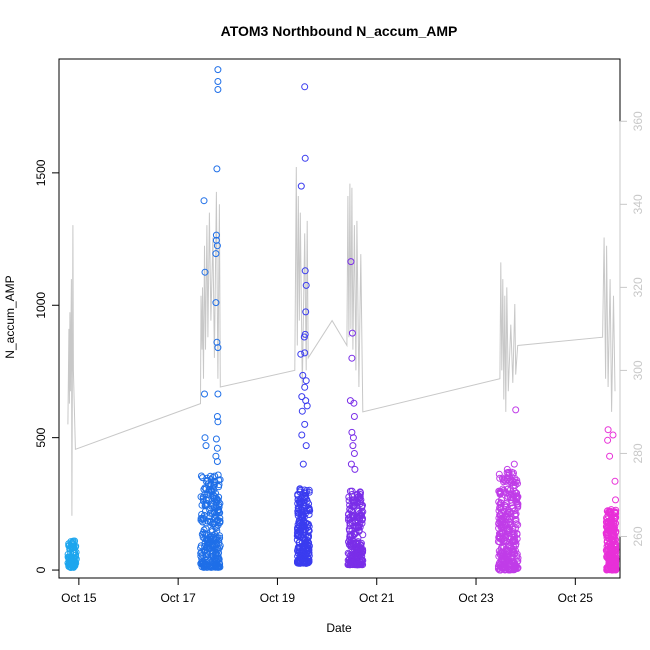 The height and width of the screenshot is (650, 650). Describe the element at coordinates (638, 287) in the screenshot. I see `y2-tick-label: 320` at that location.